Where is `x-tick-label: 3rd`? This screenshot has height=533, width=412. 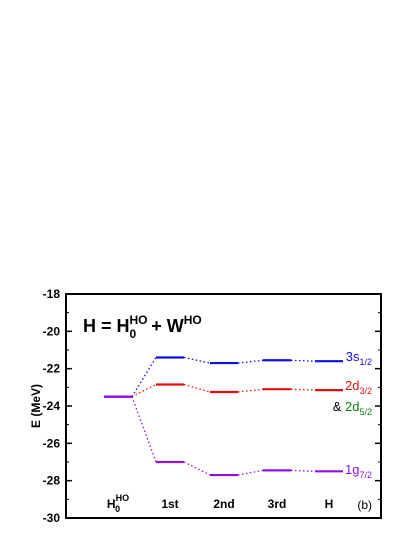
x-tick-label: 3rd is located at coordinates (277, 504).